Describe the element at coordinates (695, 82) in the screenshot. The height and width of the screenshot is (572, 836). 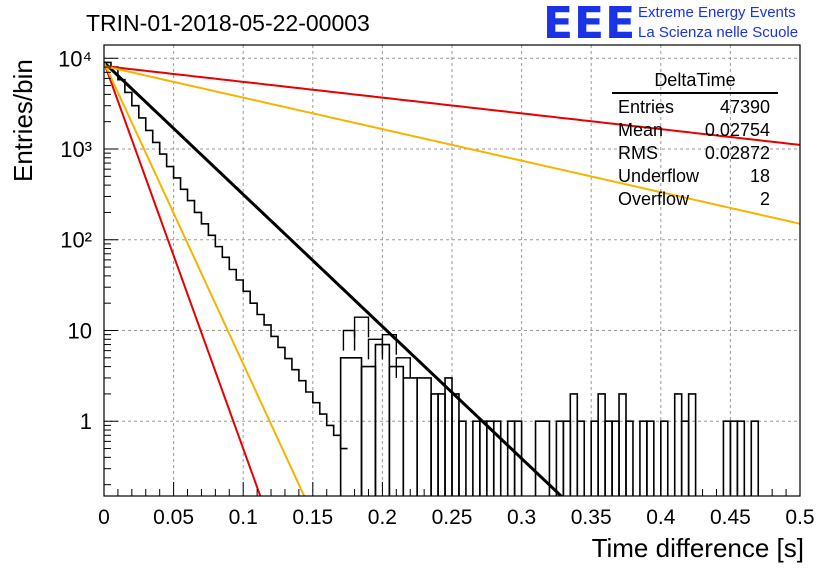
I see `stats-title: DeltaTime` at that location.